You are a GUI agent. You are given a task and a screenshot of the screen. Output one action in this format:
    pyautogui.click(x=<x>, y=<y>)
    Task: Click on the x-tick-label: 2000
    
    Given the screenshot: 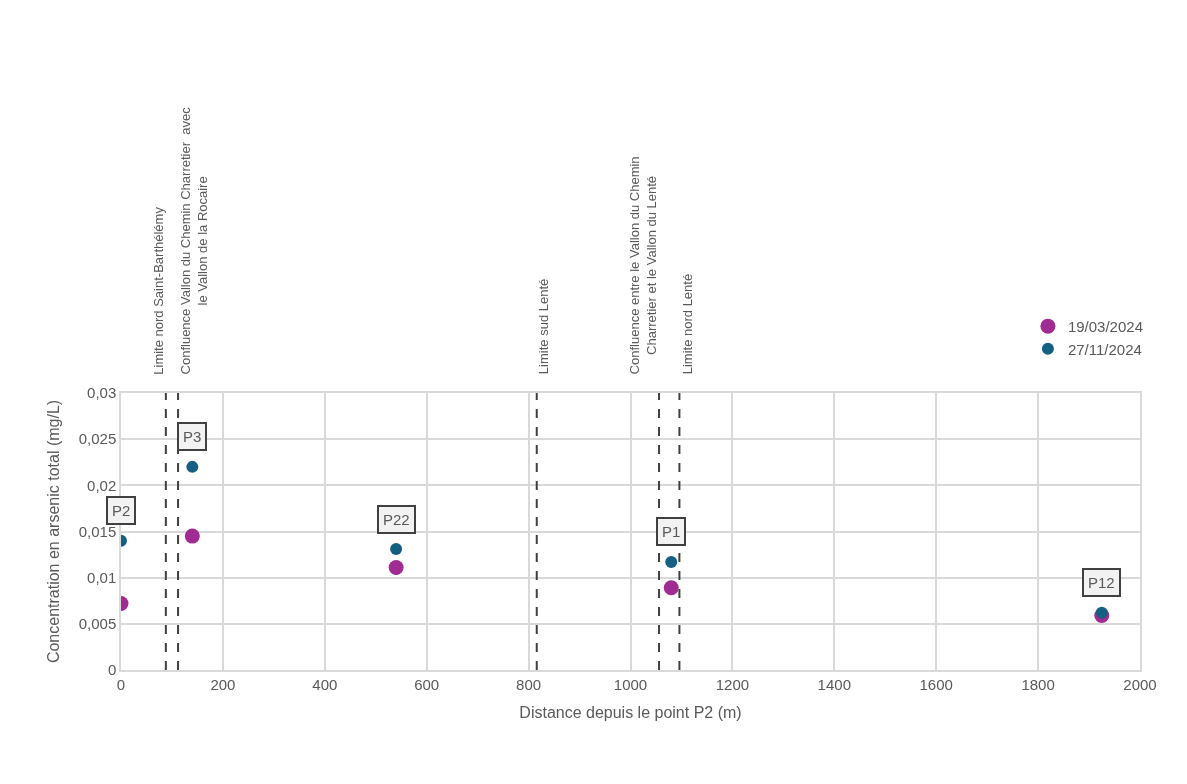 What is the action you would take?
    pyautogui.click(x=1140, y=684)
    